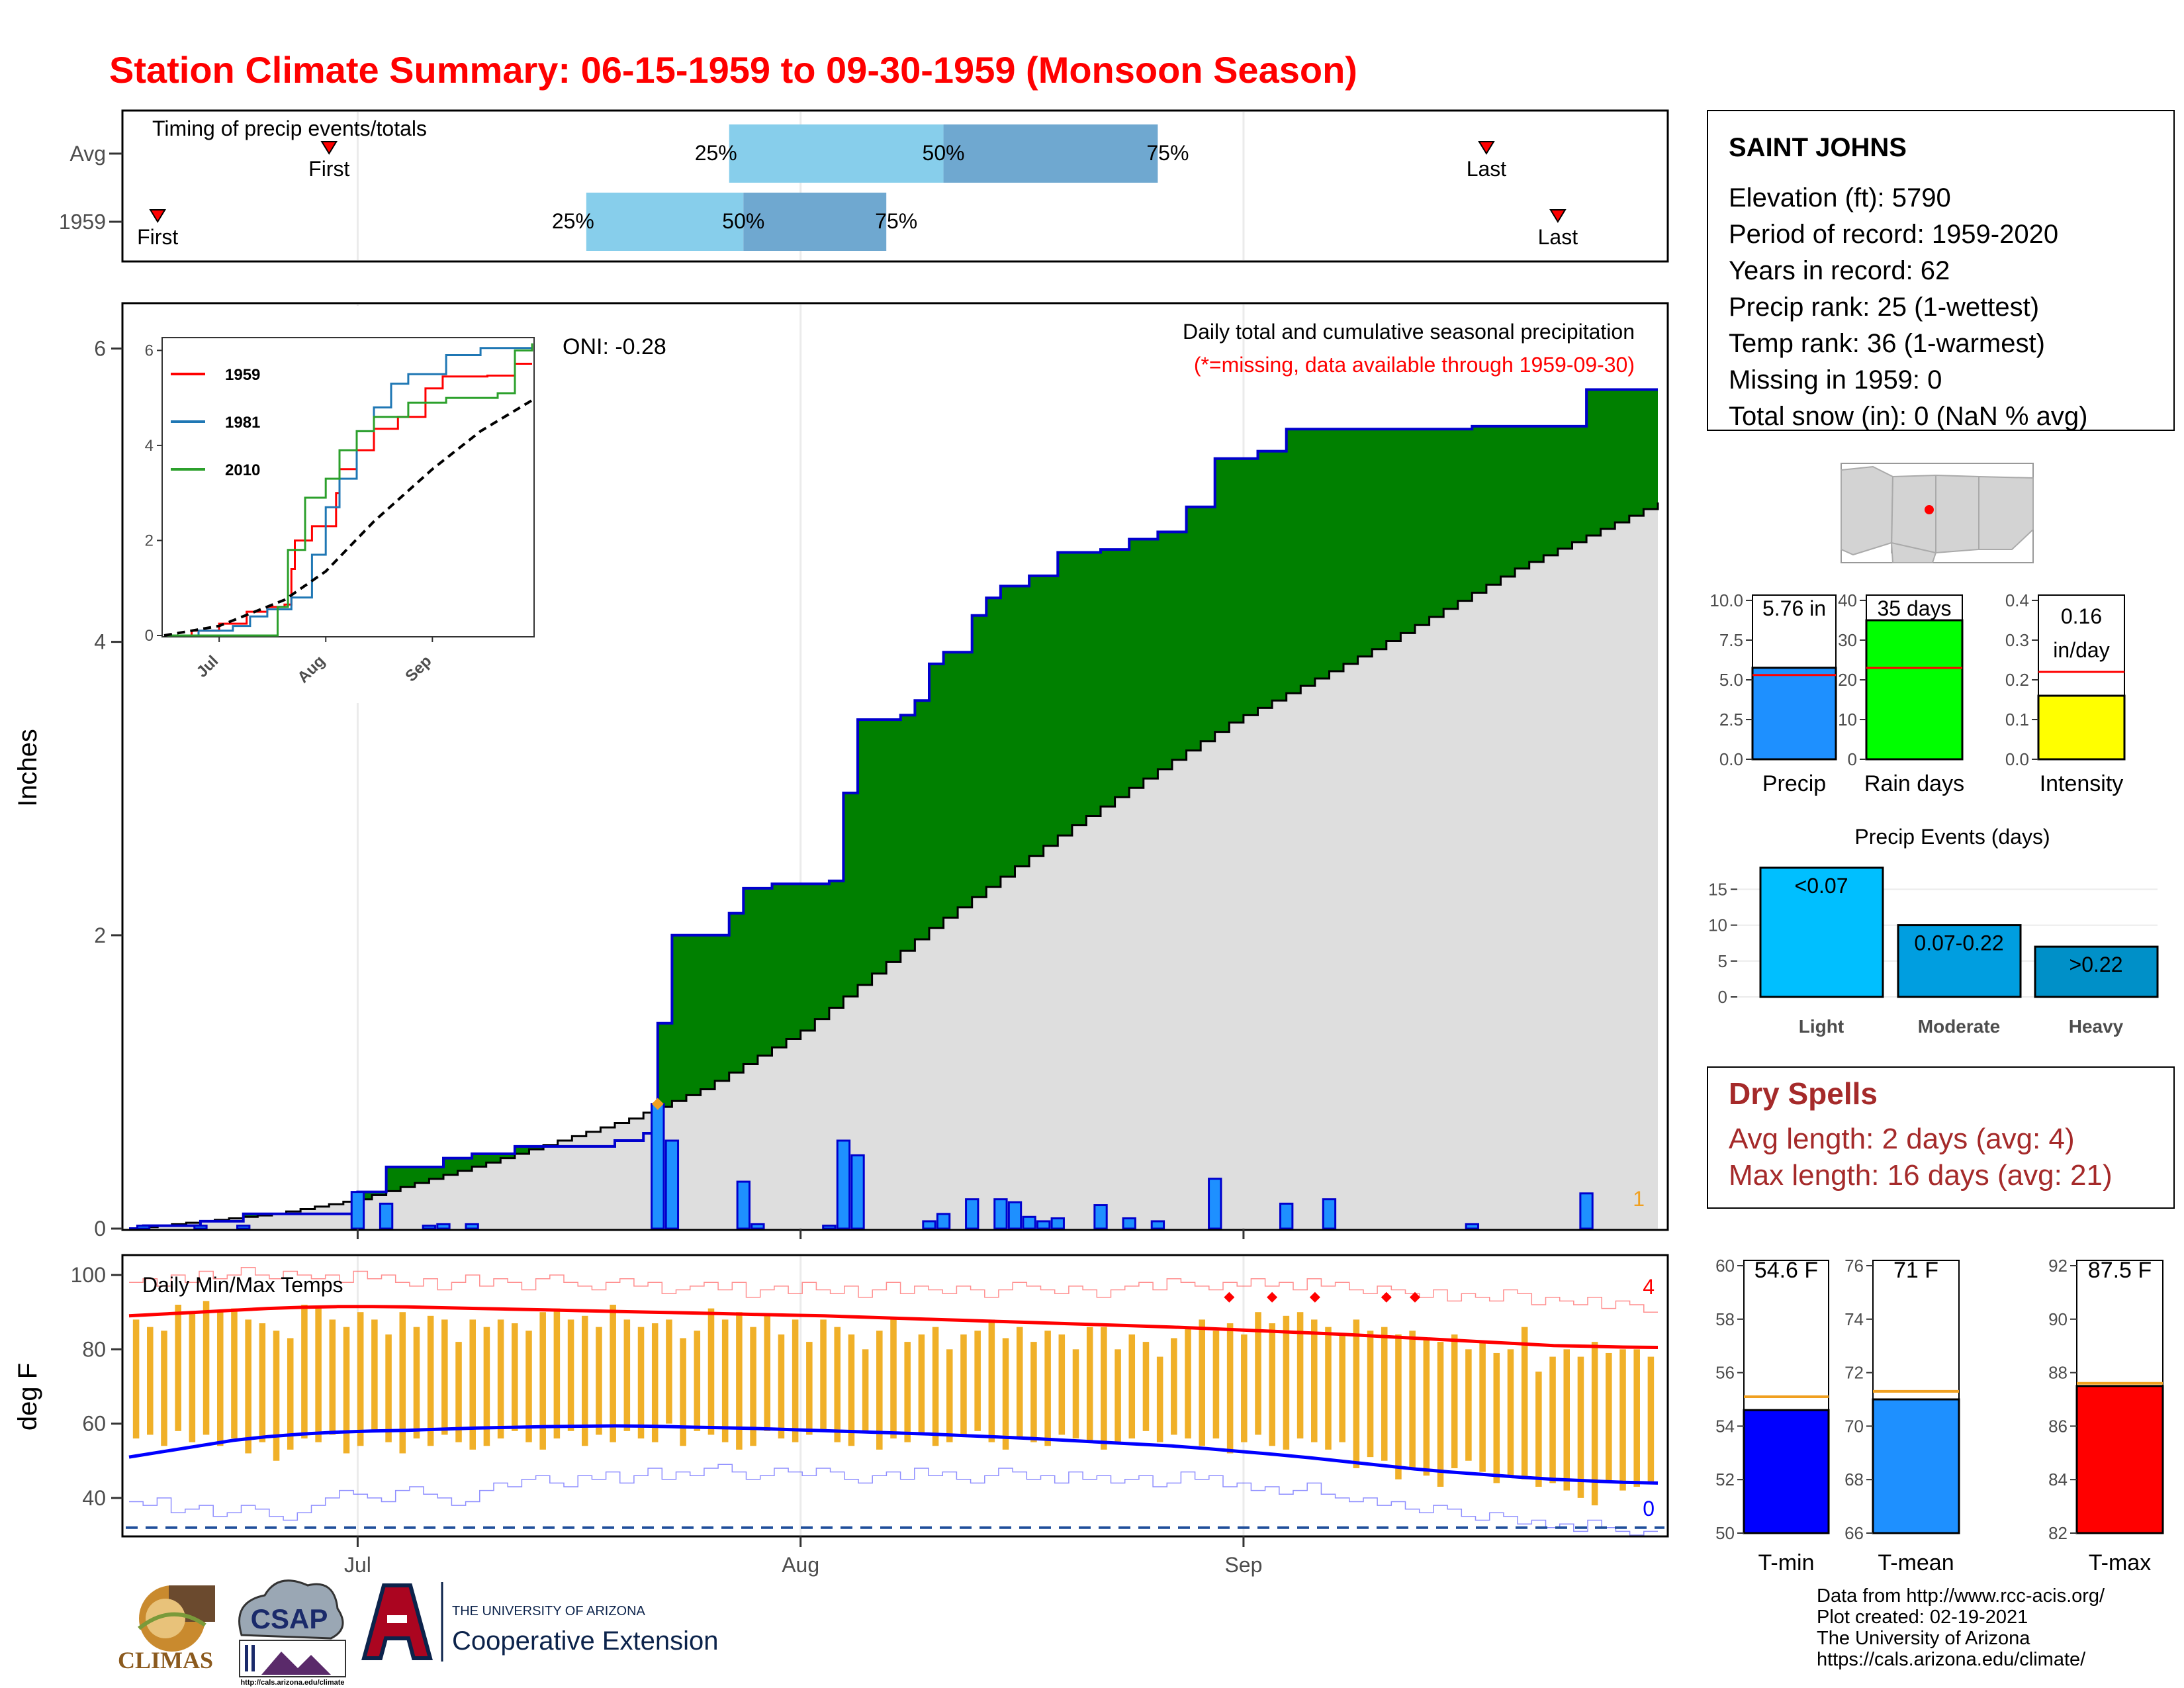  What do you see at coordinates (2082, 783) in the screenshot?
I see `intensity-axis-label: Intensity` at bounding box center [2082, 783].